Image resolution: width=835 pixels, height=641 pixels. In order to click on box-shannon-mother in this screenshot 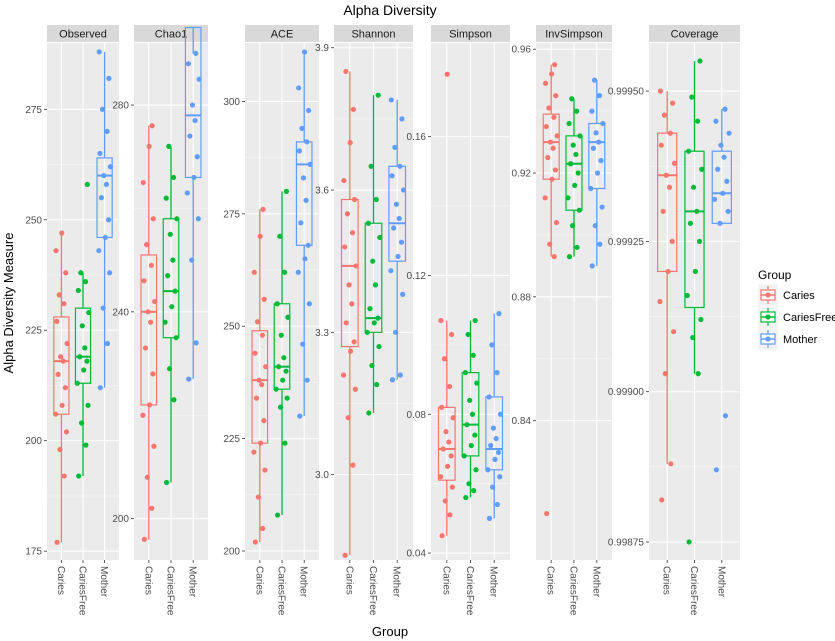, I will do `click(397, 240)`.